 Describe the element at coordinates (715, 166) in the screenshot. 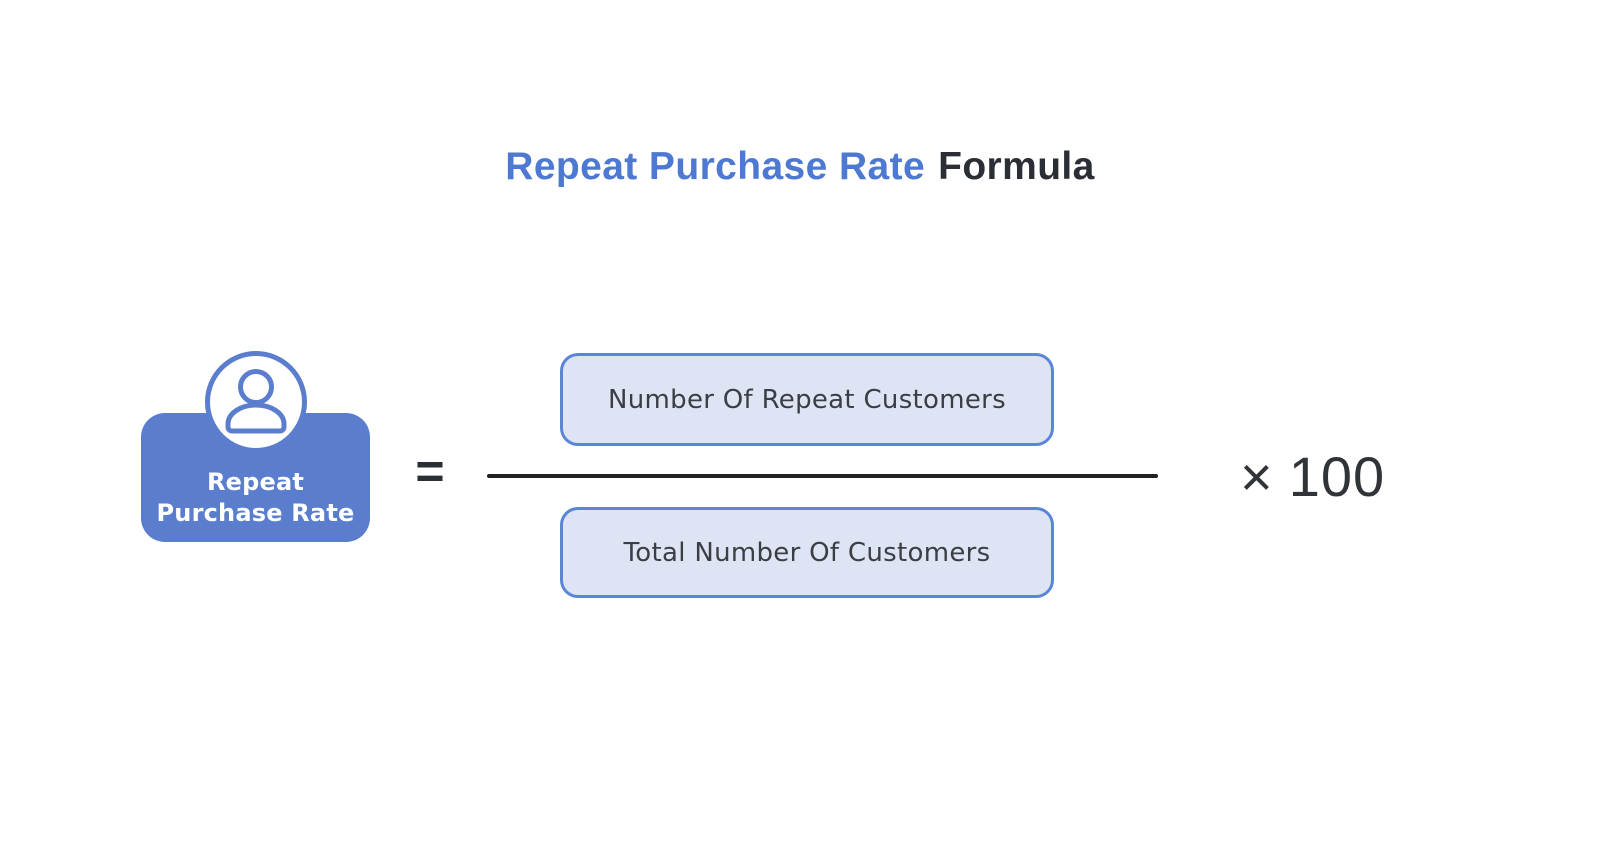

I see `title-highlight: Repeat Purchase Rate` at that location.